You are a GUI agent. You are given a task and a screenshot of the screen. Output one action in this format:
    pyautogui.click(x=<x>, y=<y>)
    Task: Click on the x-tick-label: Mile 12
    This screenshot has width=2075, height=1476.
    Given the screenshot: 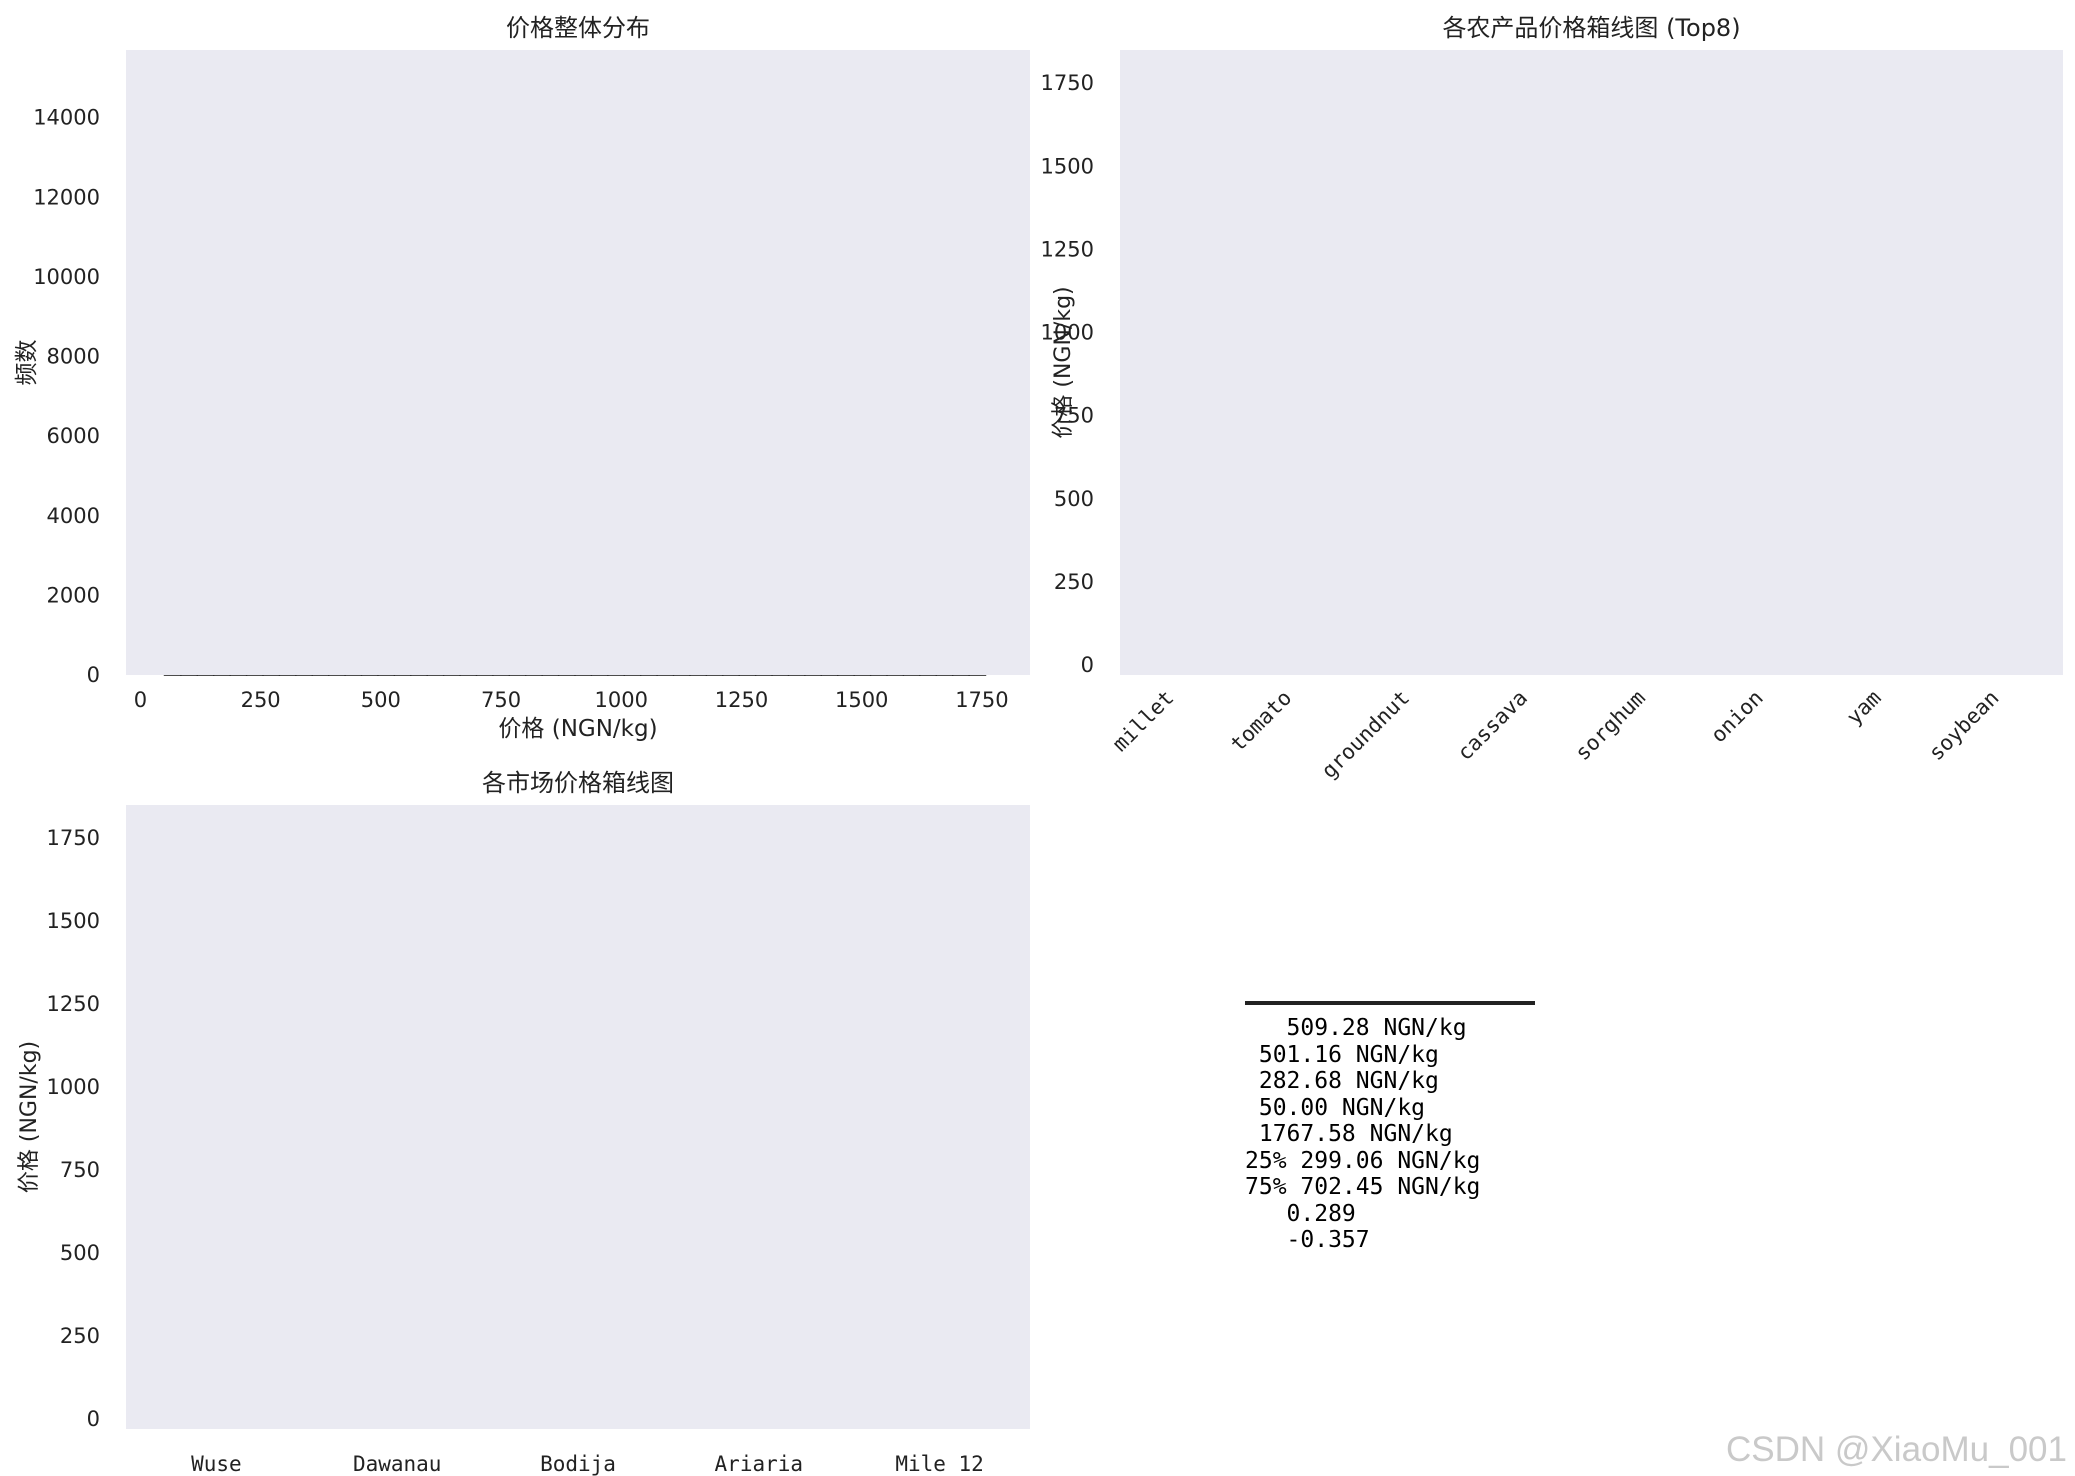 What is the action you would take?
    pyautogui.click(x=939, y=1464)
    